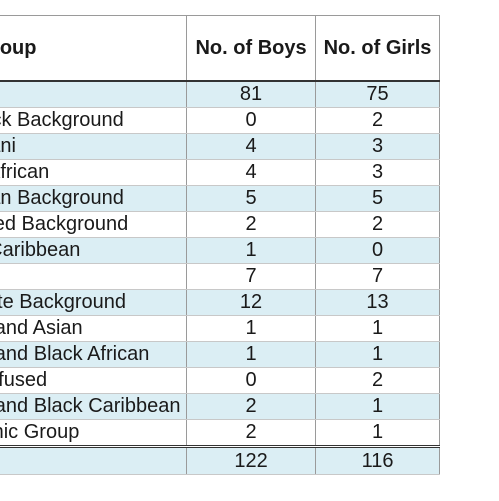 This screenshot has width=499, height=501. I want to click on girls-count-cell: 13, so click(377, 302).